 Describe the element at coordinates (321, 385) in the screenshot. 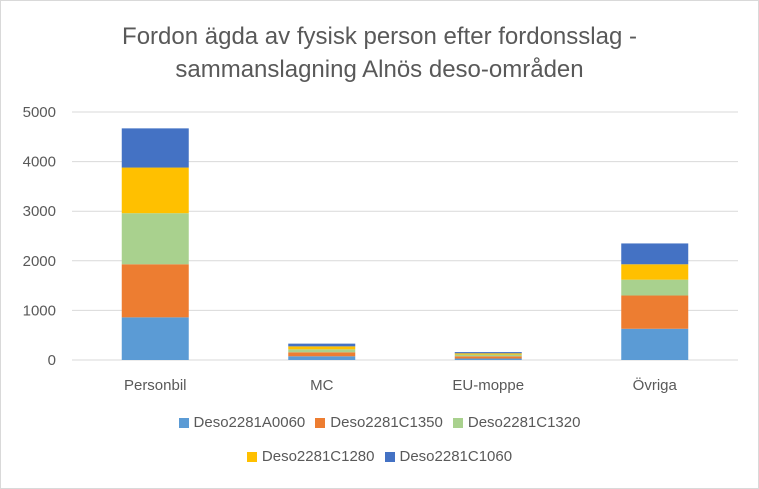

I see `x-tick-label: MC` at that location.